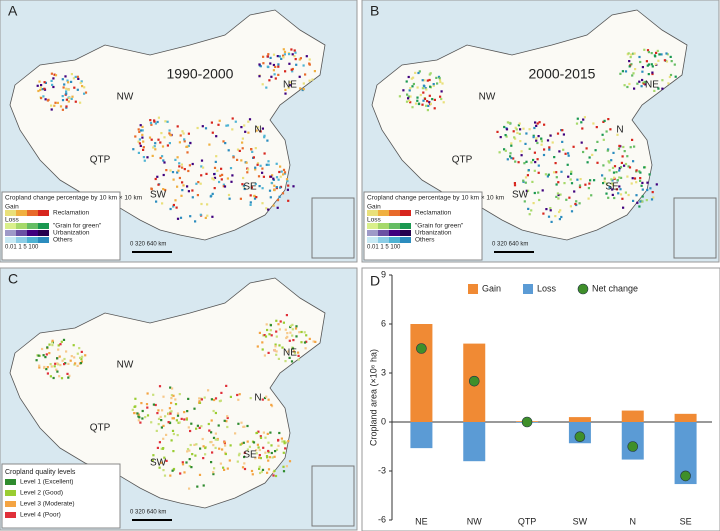 The width and height of the screenshot is (720, 531). What do you see at coordinates (382, 470) in the screenshot?
I see `y-tick-label: -3` at bounding box center [382, 470].